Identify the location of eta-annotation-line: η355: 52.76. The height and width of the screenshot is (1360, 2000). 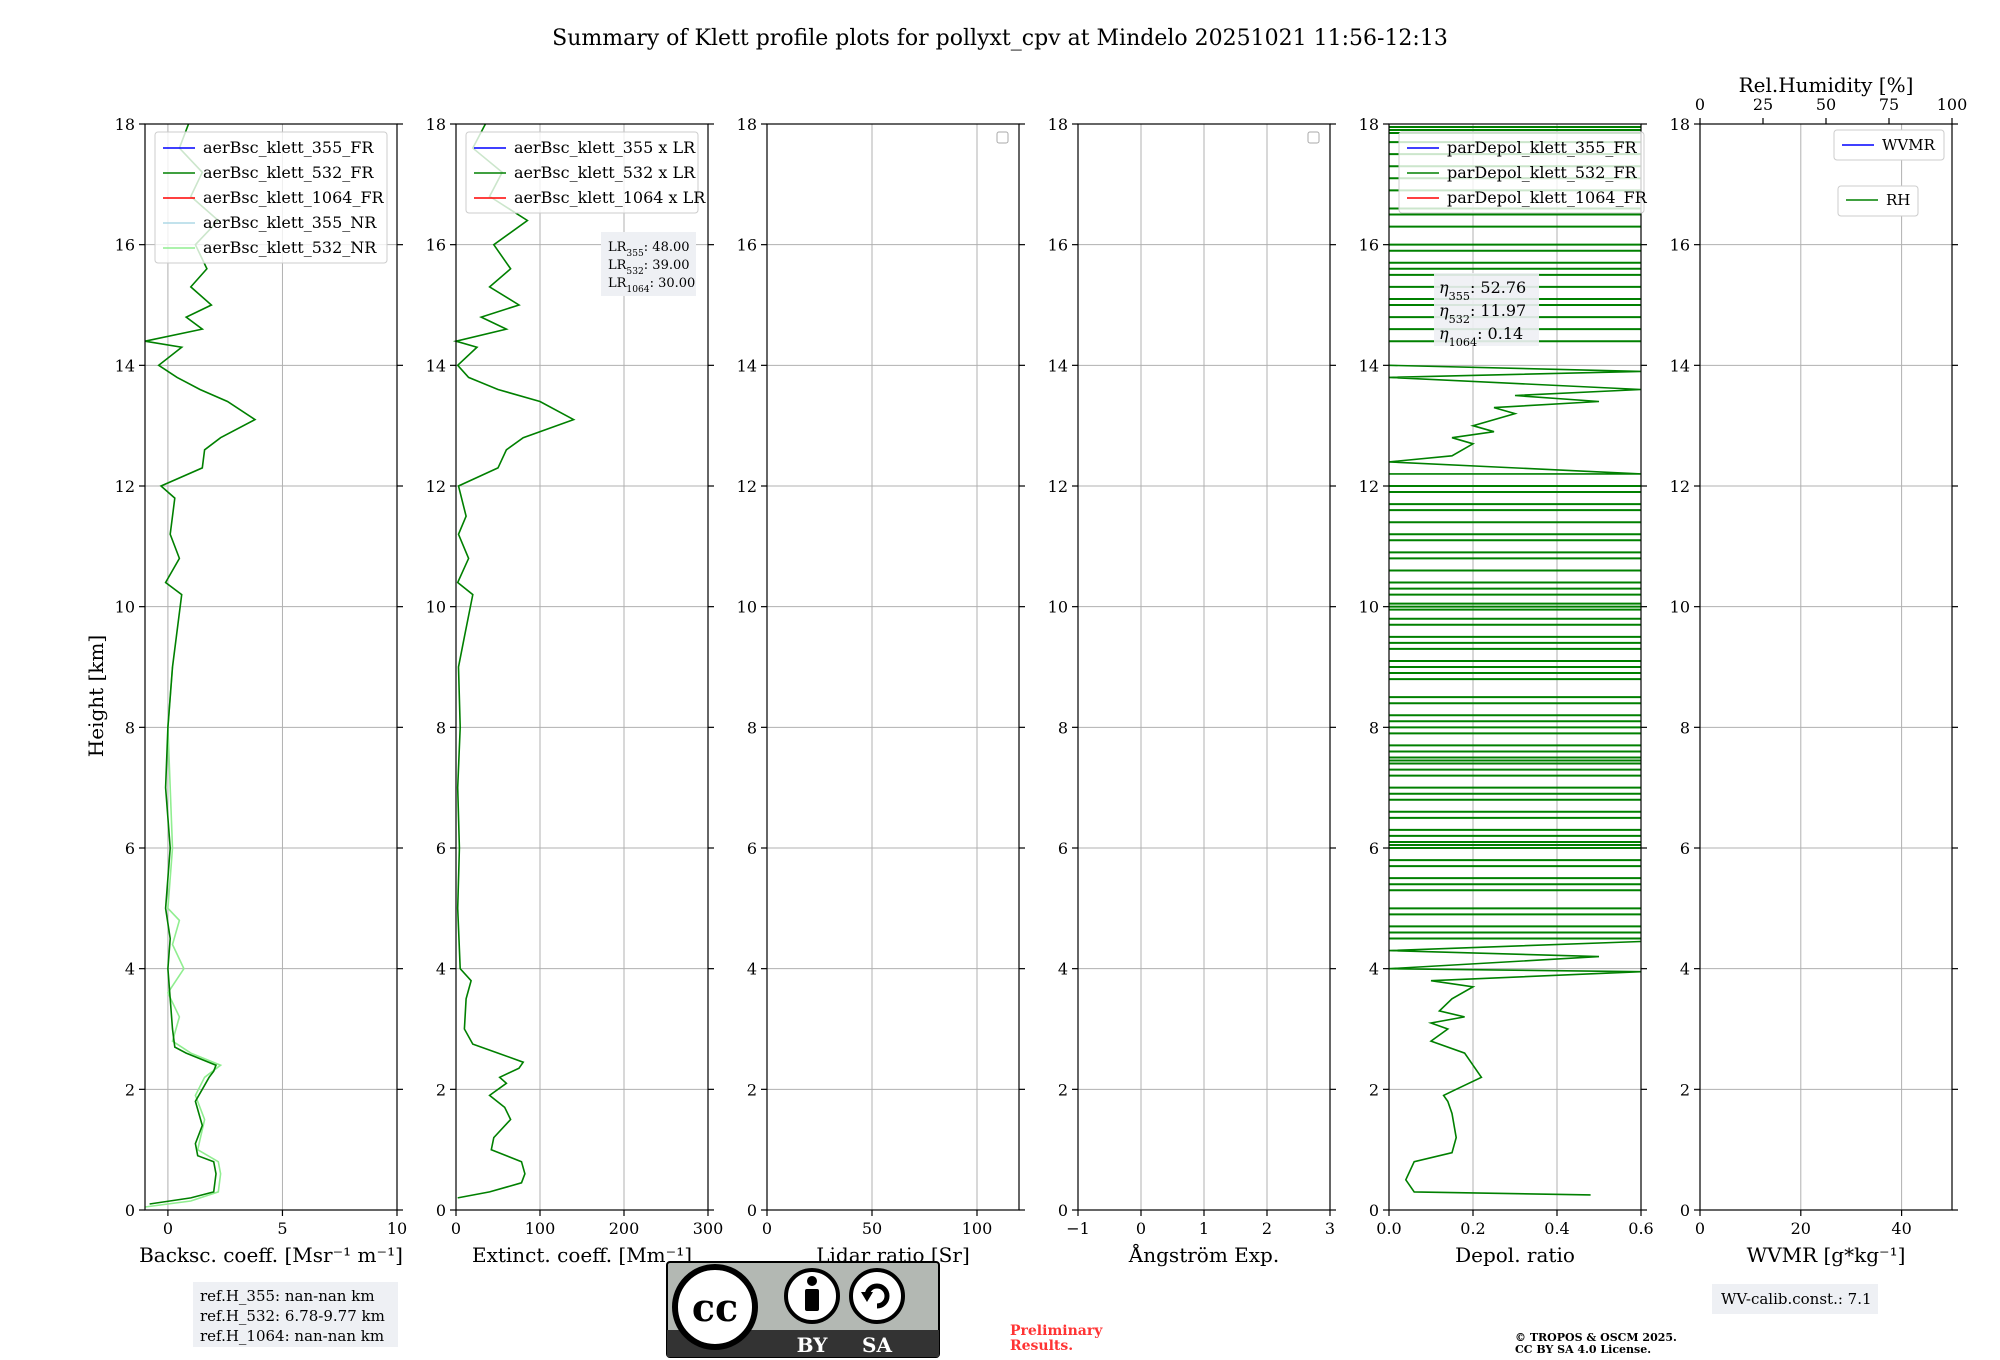
(1482, 290).